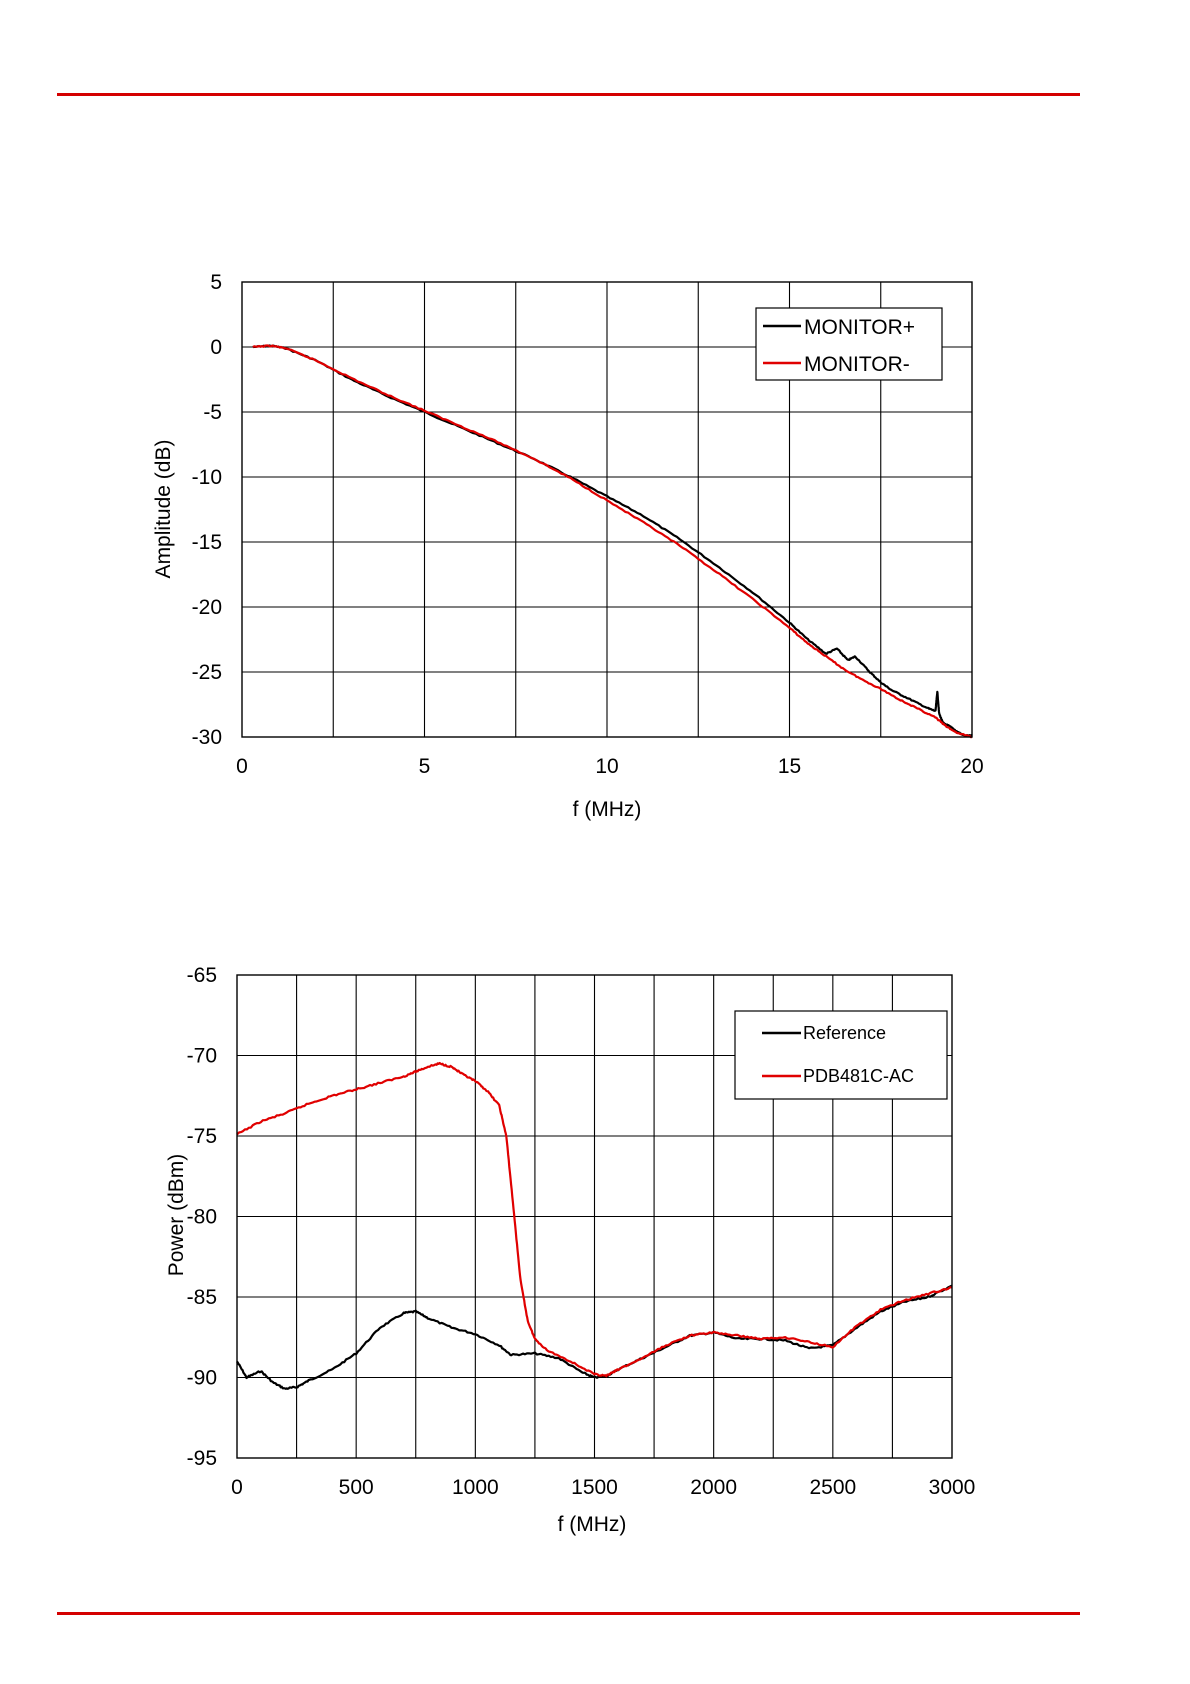 Image resolution: width=1190 pixels, height=1684 pixels. What do you see at coordinates (242, 766) in the screenshot?
I see `c1-xtick-label: 0` at bounding box center [242, 766].